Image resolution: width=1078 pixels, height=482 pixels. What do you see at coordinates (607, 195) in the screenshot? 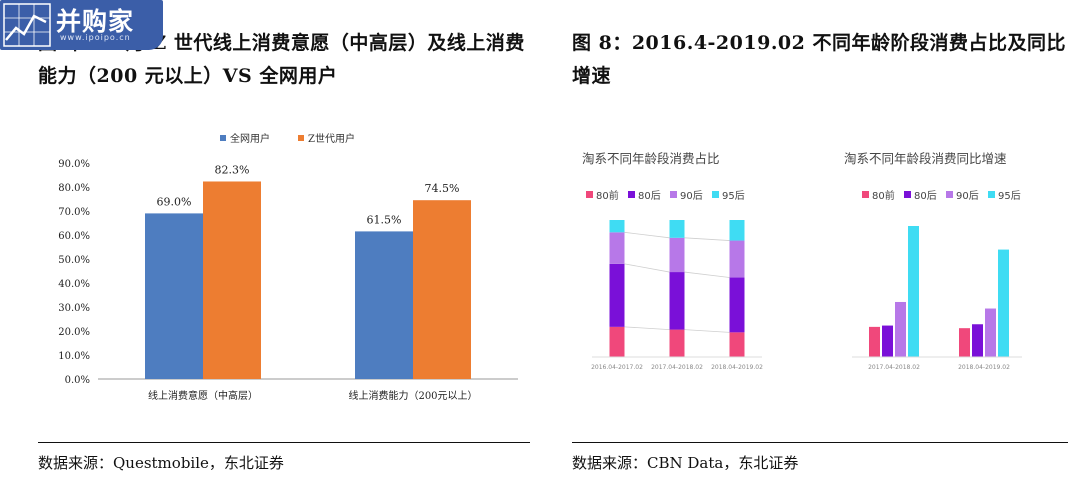
I see `stacked-legend-label-0: 80前` at bounding box center [607, 195].